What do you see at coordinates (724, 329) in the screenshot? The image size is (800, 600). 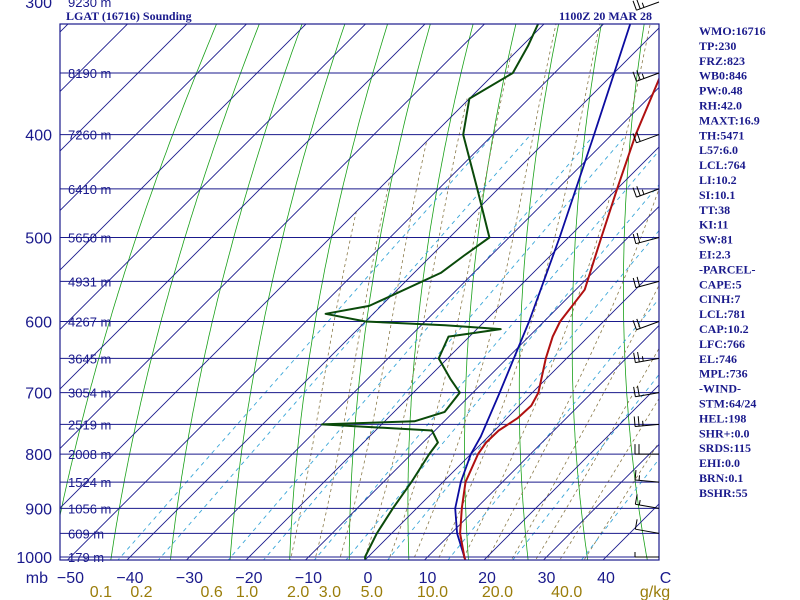 I see `index-value: CAP:10.2` at bounding box center [724, 329].